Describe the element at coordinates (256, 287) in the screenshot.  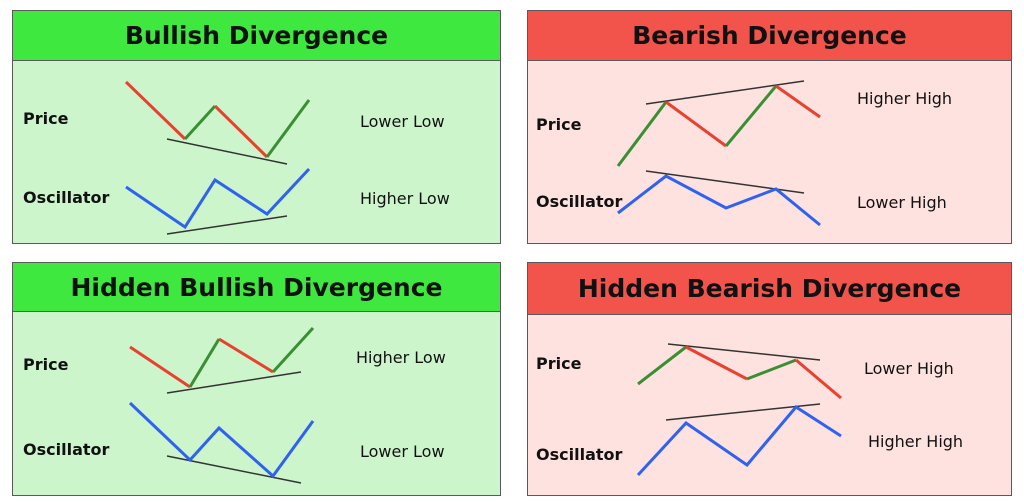
I see `panel-title: Hidden Bullish Divergence` at that location.